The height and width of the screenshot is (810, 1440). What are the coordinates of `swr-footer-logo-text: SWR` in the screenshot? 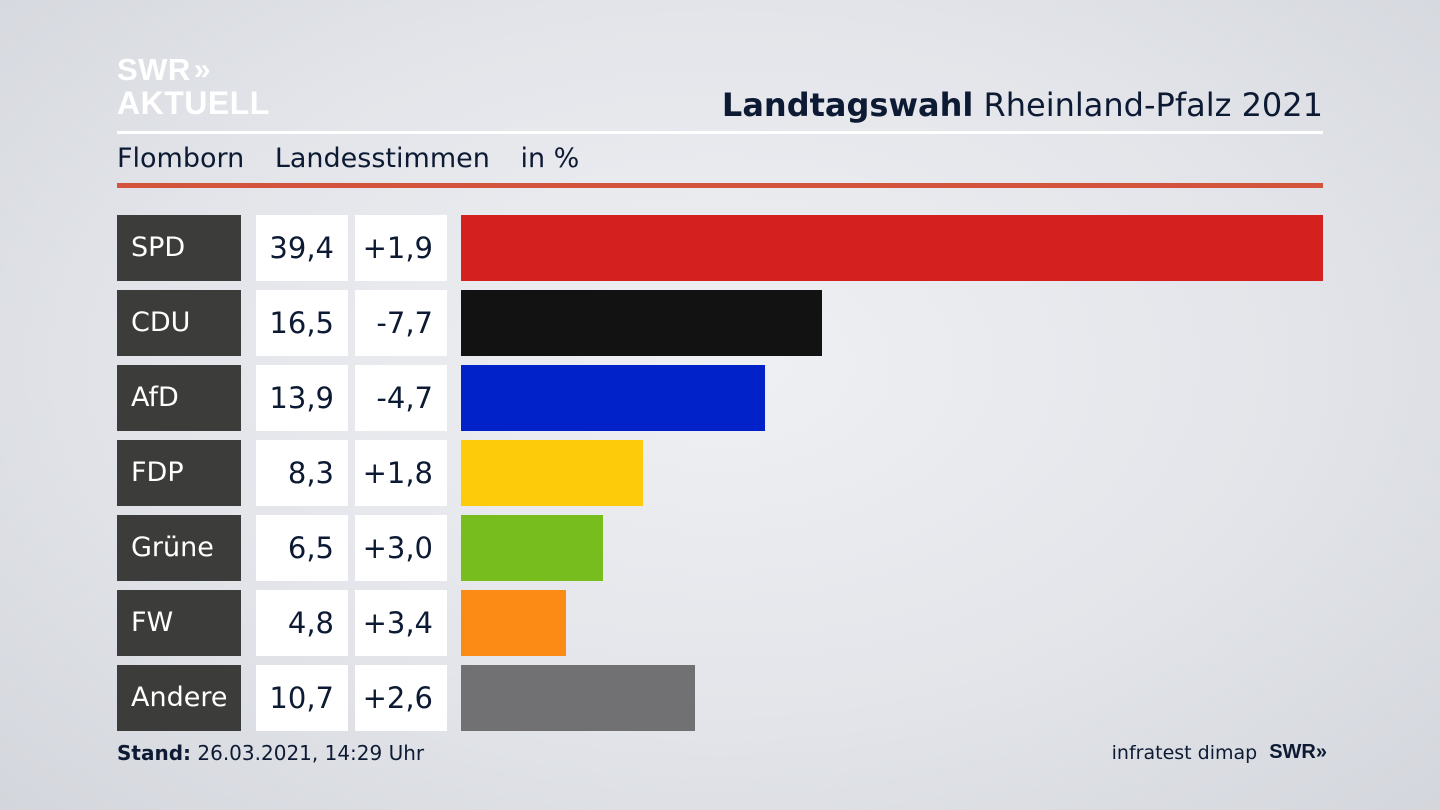 It's located at (1292, 752).